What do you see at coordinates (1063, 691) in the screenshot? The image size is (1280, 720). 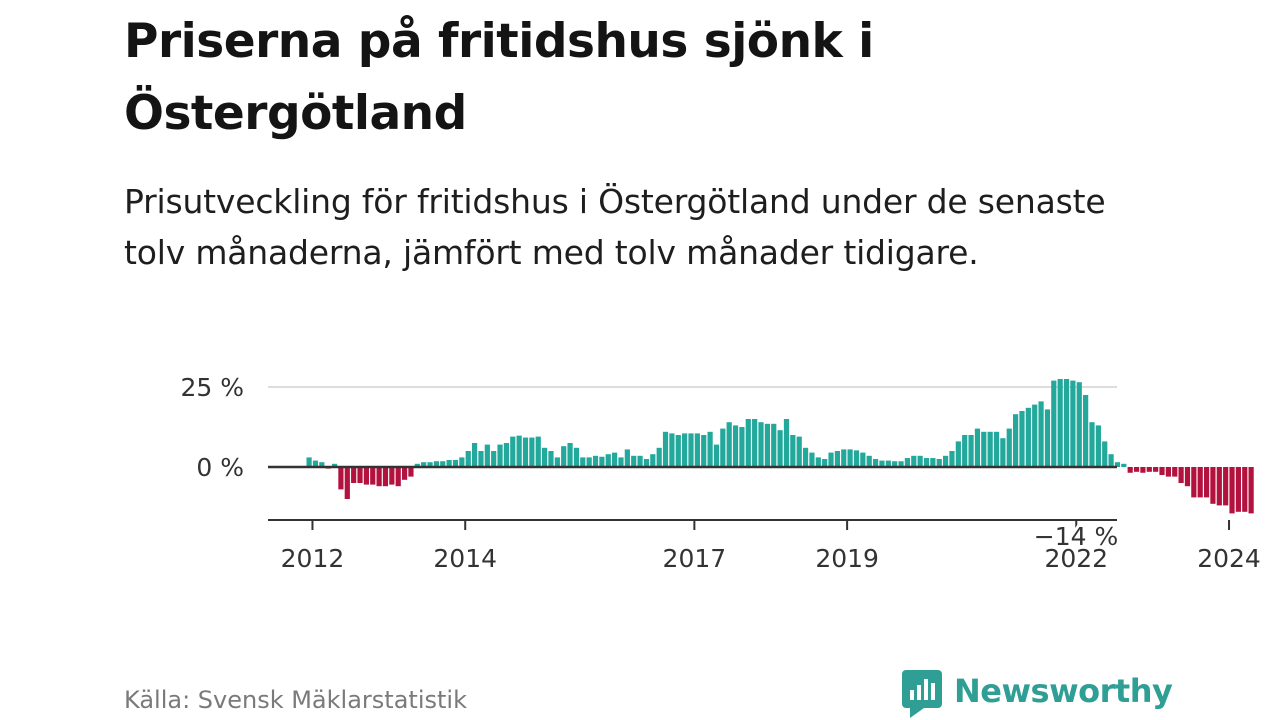 I see `brand-name: Newsworthy` at bounding box center [1063, 691].